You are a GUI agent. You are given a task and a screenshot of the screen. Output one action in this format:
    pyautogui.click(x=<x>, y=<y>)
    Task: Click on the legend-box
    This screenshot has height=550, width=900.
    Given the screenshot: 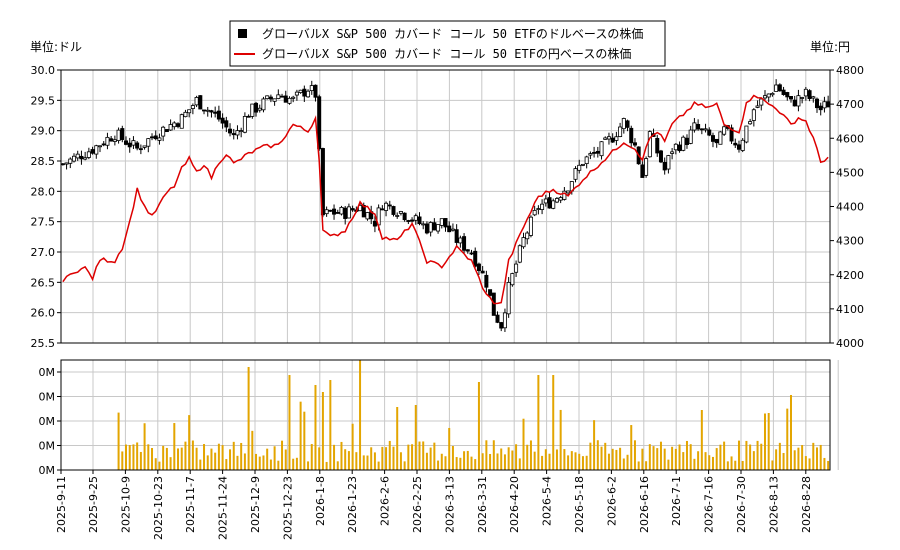 What is the action you would take?
    pyautogui.click(x=447, y=43)
    